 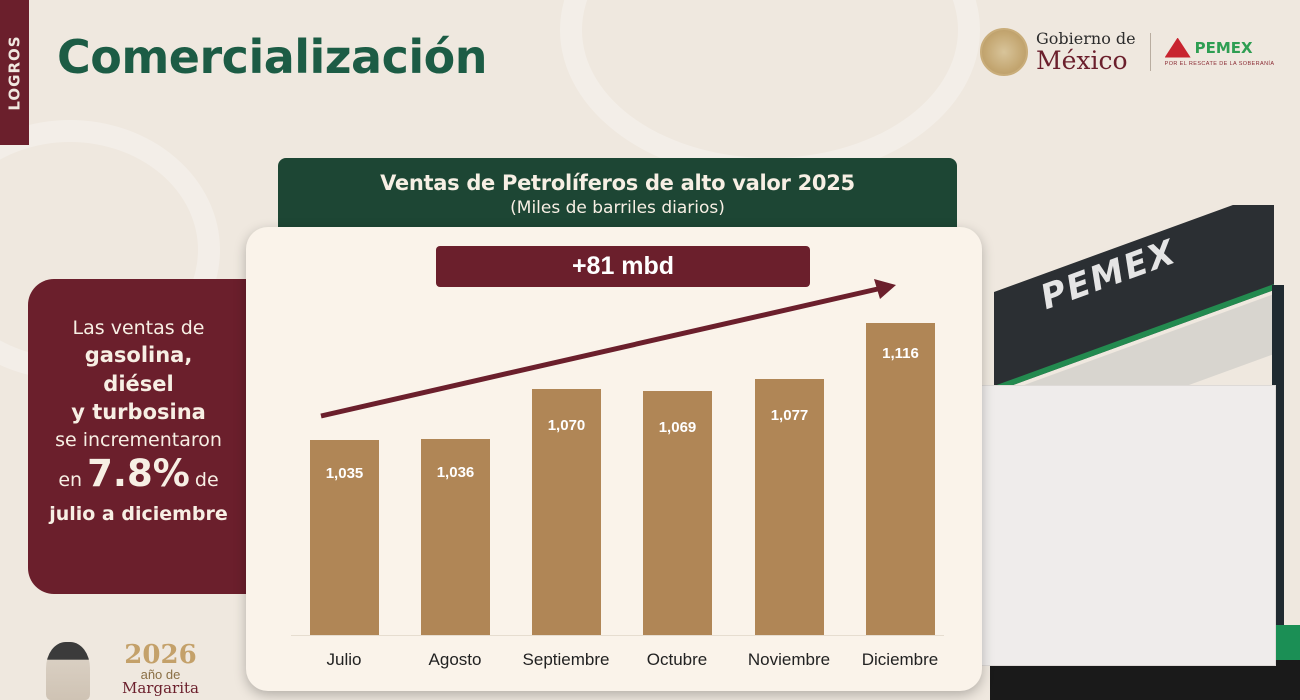 I want to click on callout-line: en, so click(x=70, y=480).